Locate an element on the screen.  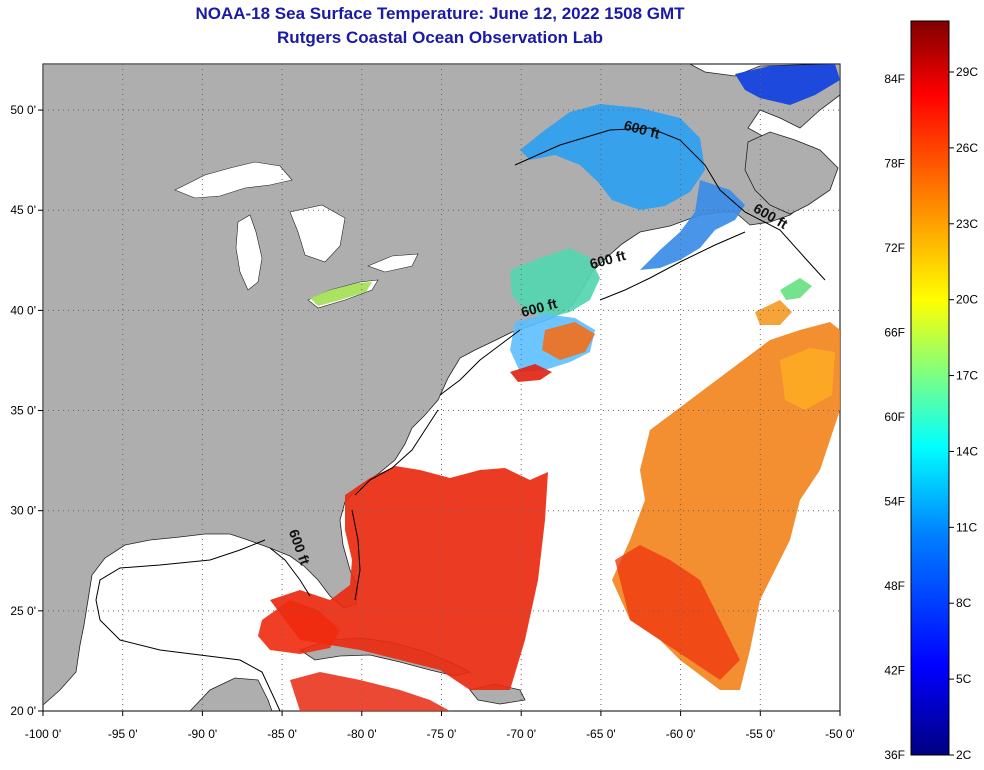
lake-ontario is located at coordinates (393, 263).